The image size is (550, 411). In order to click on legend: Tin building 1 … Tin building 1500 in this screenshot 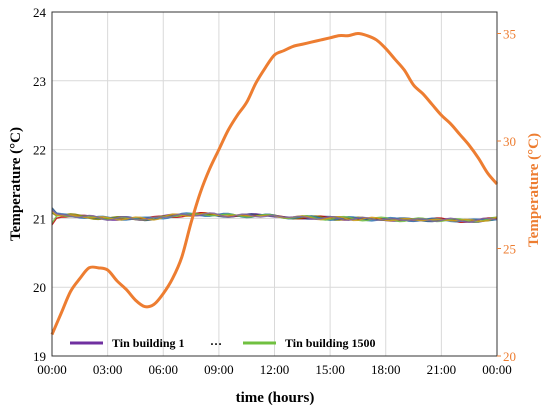, I will do `click(223, 342)`.